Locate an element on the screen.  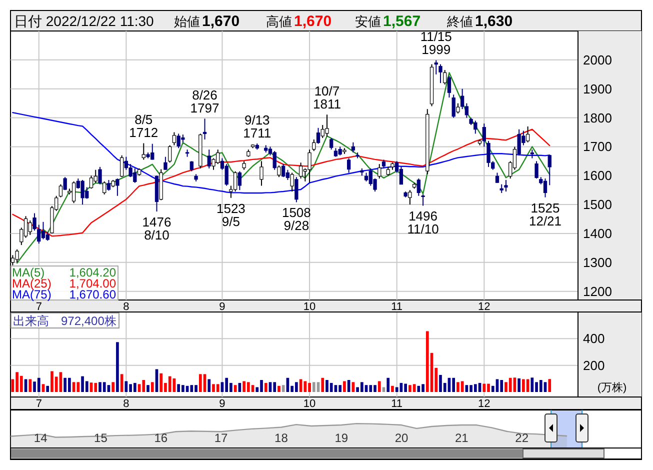
y-tick-label: 1500 is located at coordinates (597, 204).